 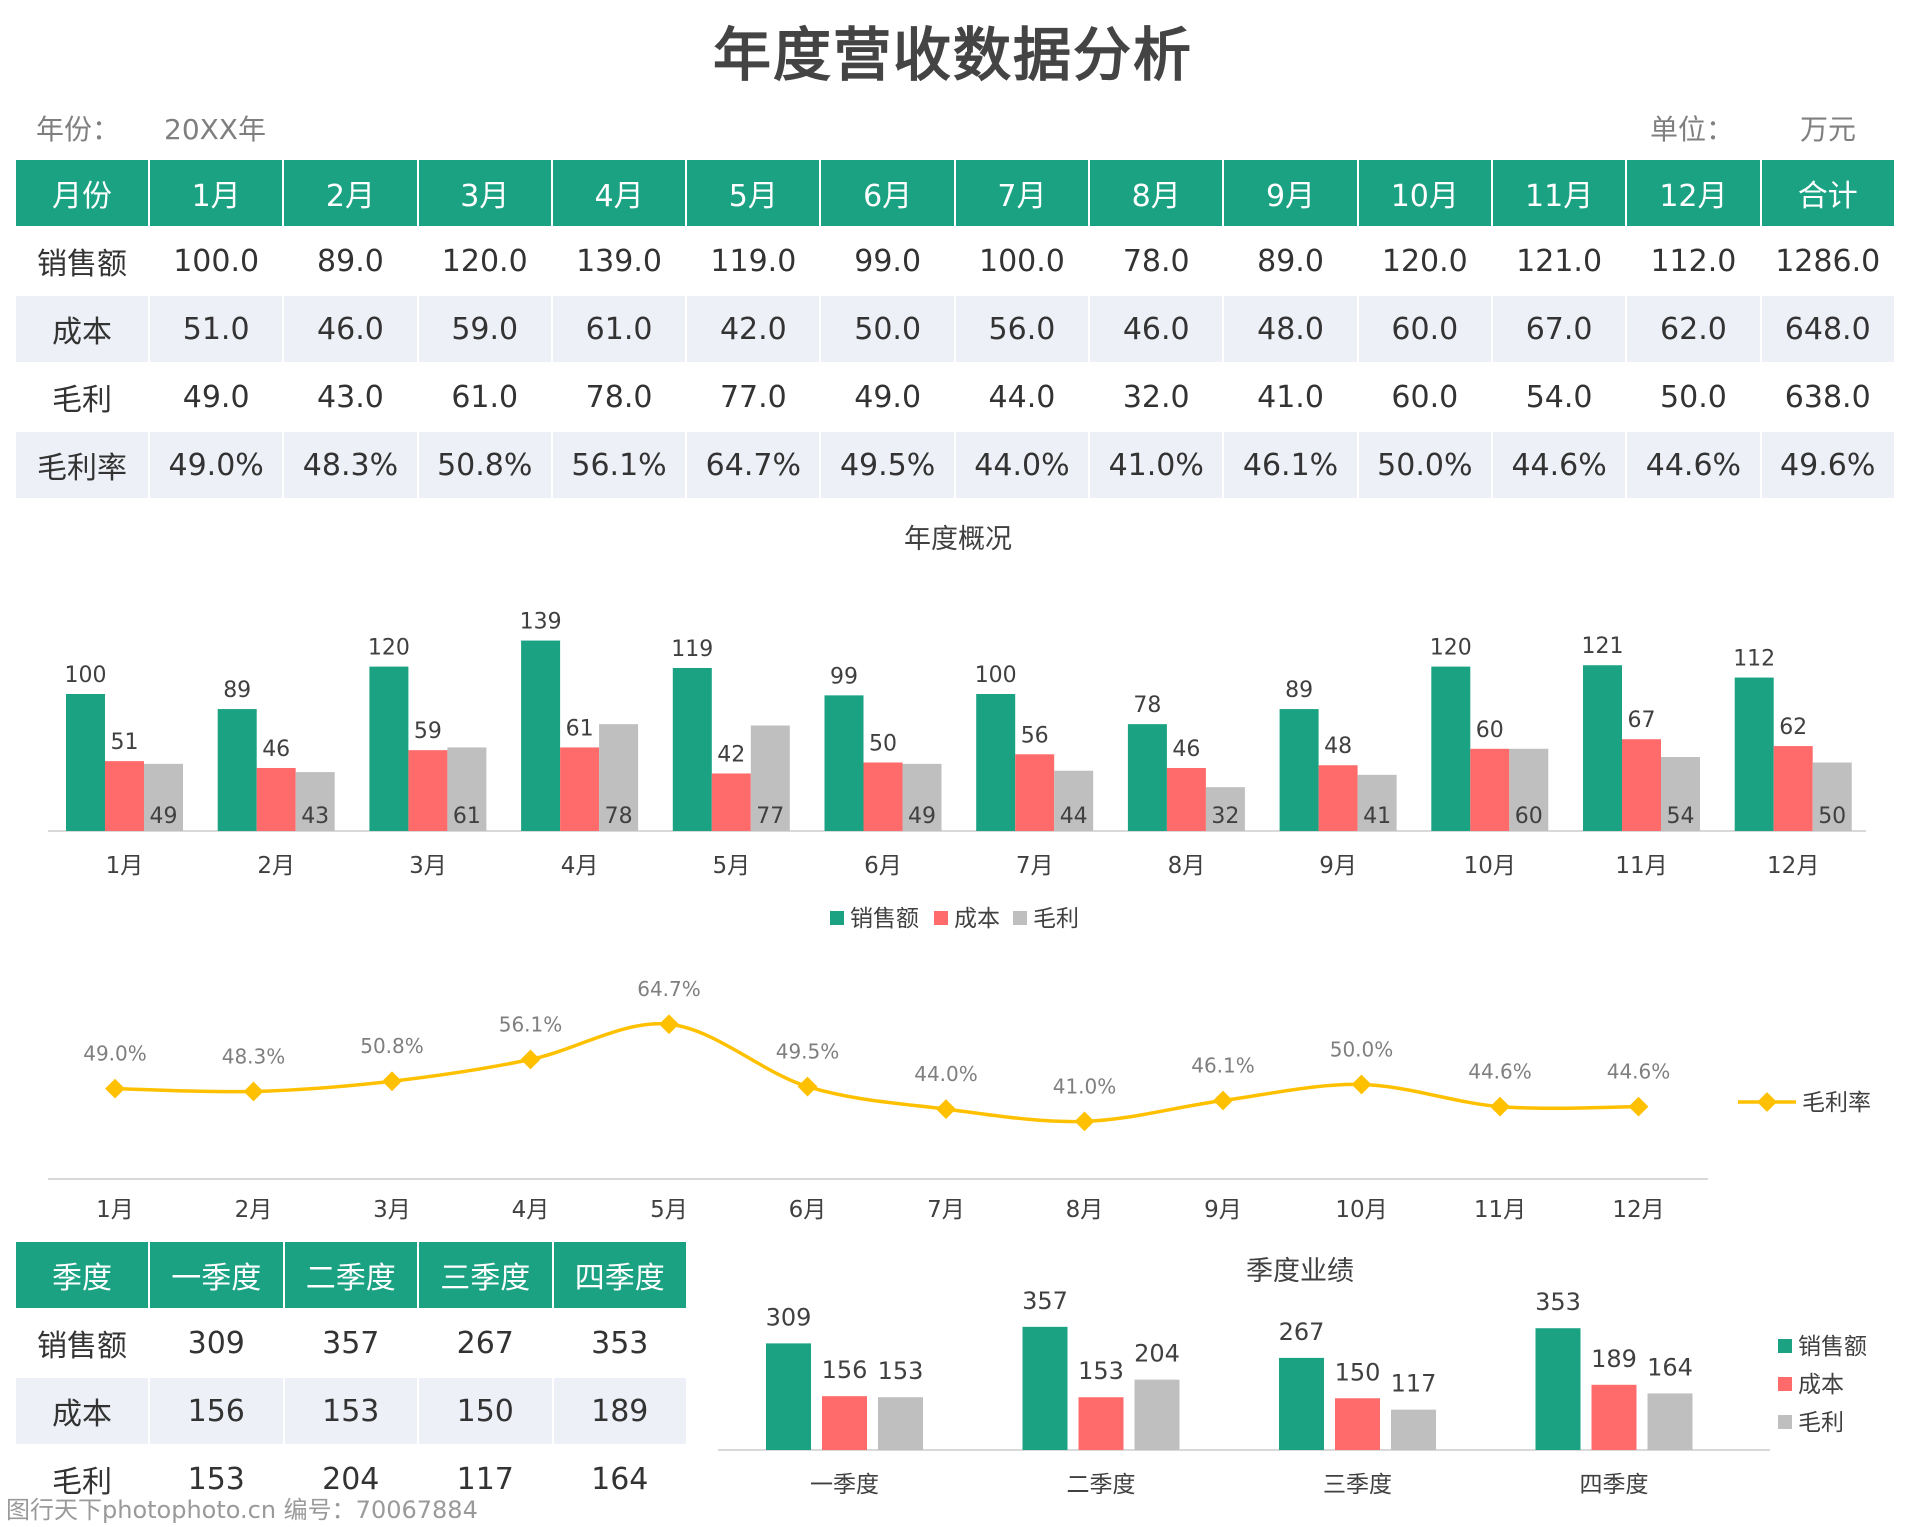 What do you see at coordinates (351, 1275) in the screenshot?
I see `table-header-row: 季度 一季度 二季度 三季度 四季度` at bounding box center [351, 1275].